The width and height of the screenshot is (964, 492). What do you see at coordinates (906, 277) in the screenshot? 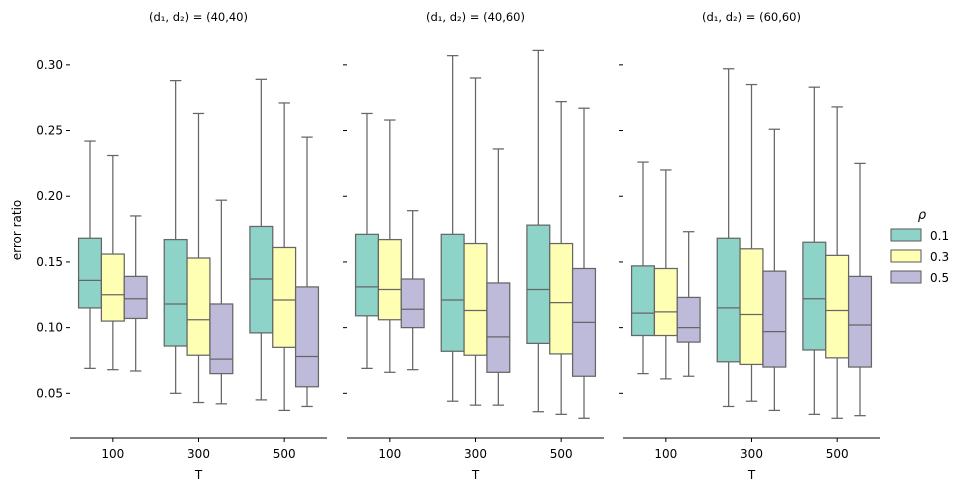
I see `legend-swatch-0.5` at bounding box center [906, 277].